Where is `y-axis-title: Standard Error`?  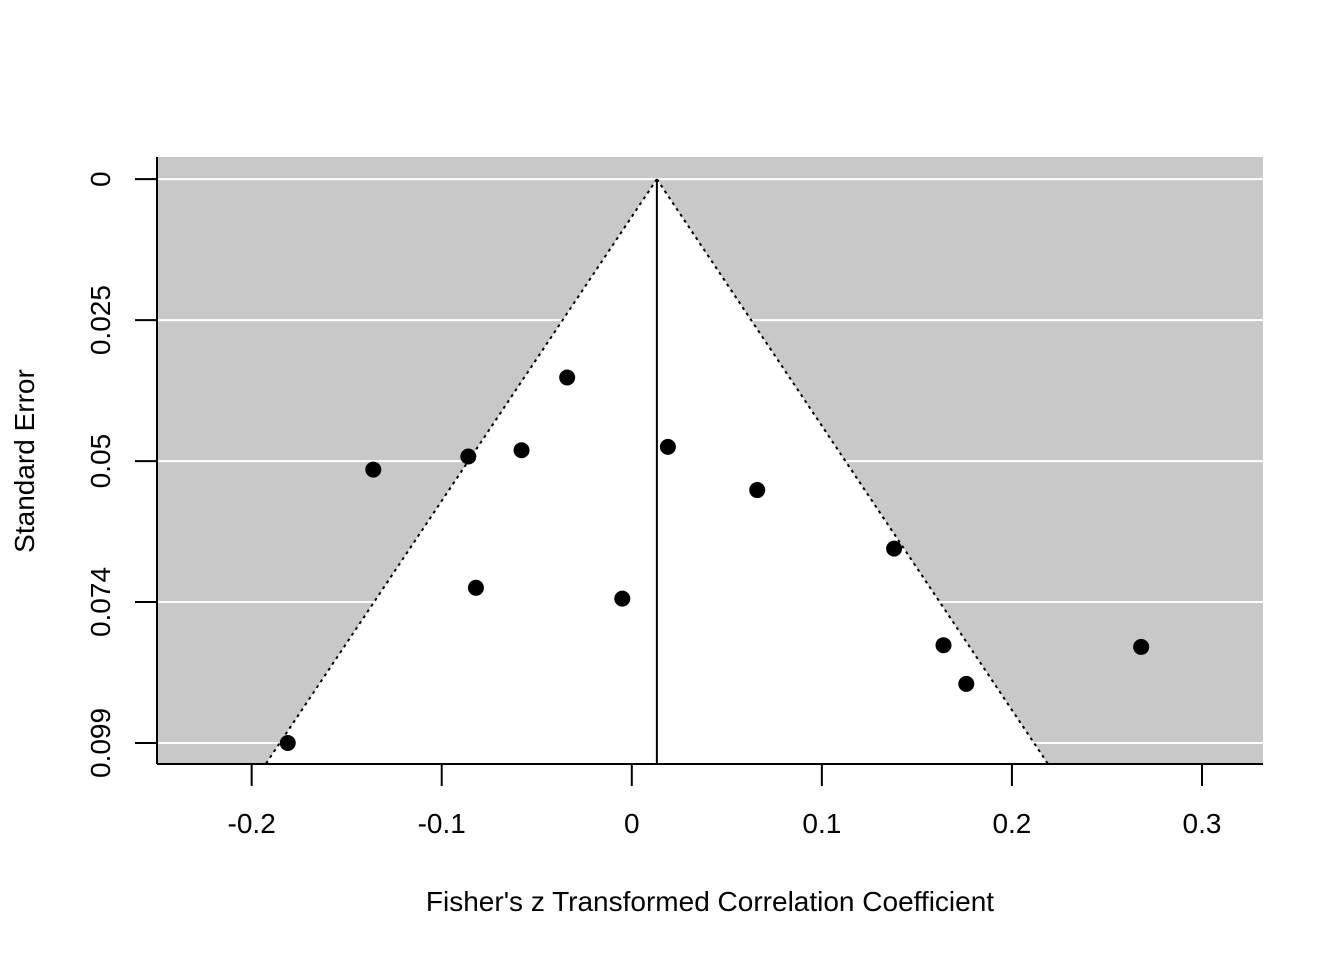 y-axis-title: Standard Error is located at coordinates (24, 461).